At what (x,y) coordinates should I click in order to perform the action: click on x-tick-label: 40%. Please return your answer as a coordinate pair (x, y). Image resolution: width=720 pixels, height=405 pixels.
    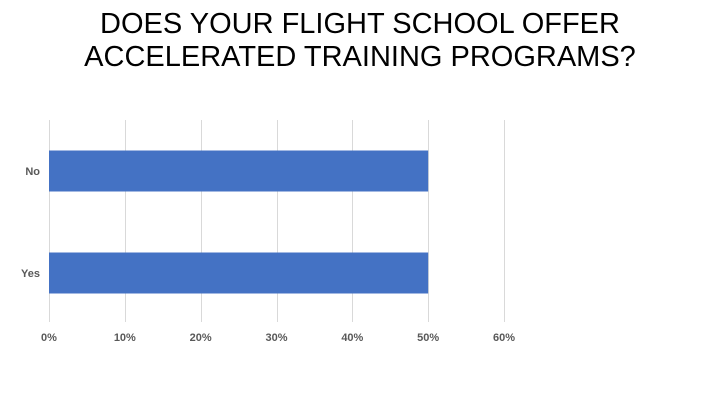
    Looking at the image, I should click on (352, 338).